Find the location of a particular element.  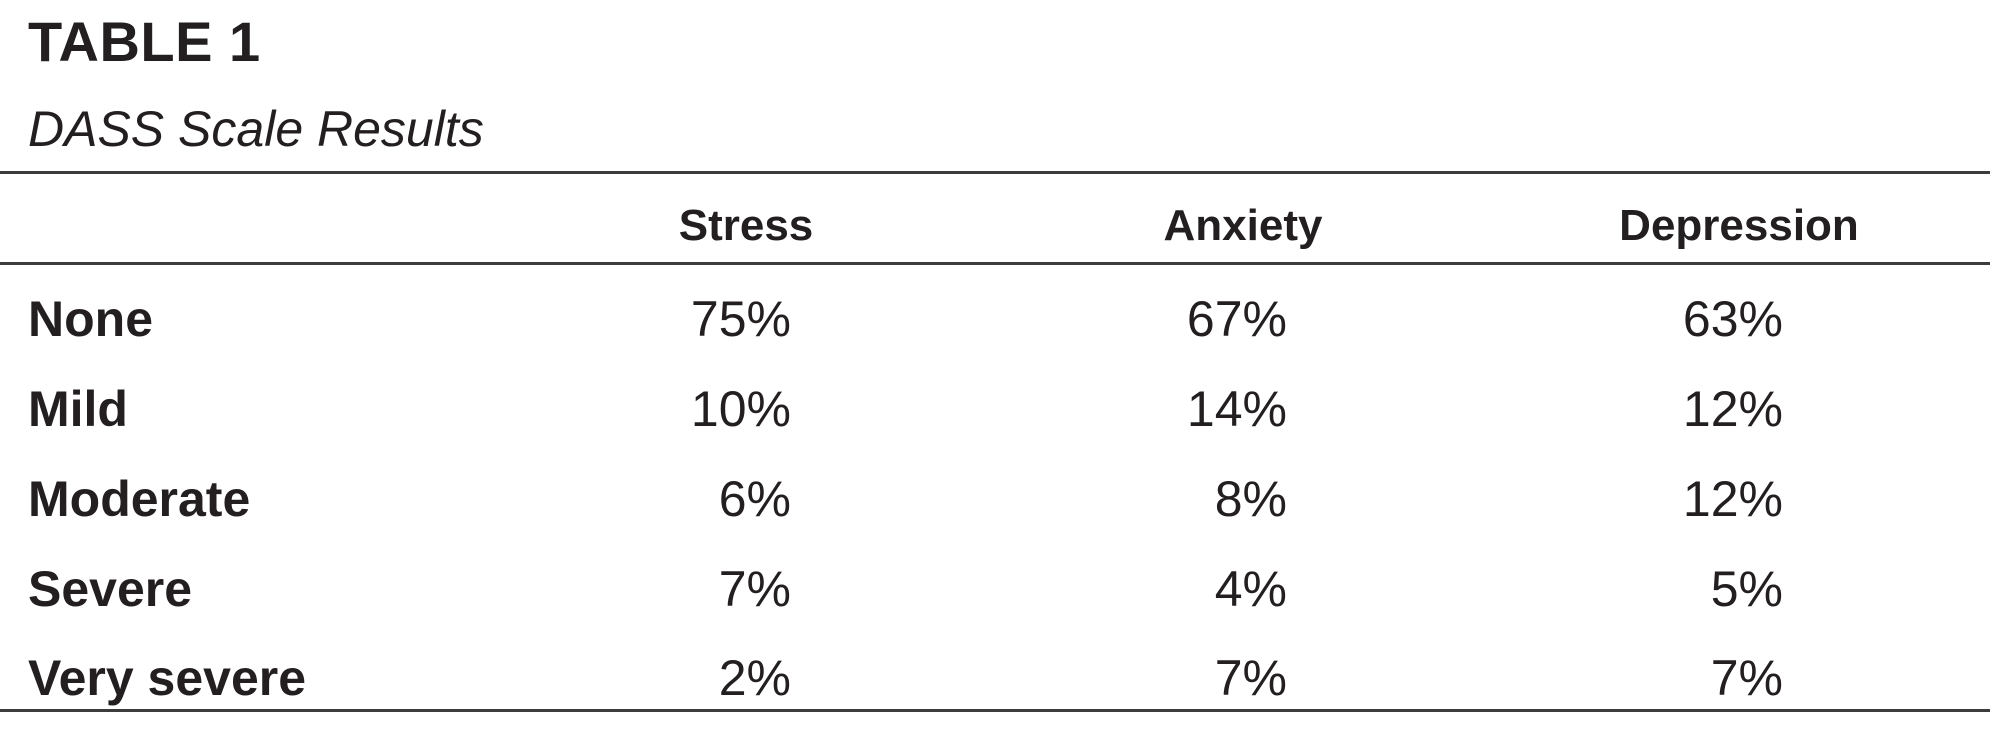

row-label: Mild is located at coordinates (78, 409).